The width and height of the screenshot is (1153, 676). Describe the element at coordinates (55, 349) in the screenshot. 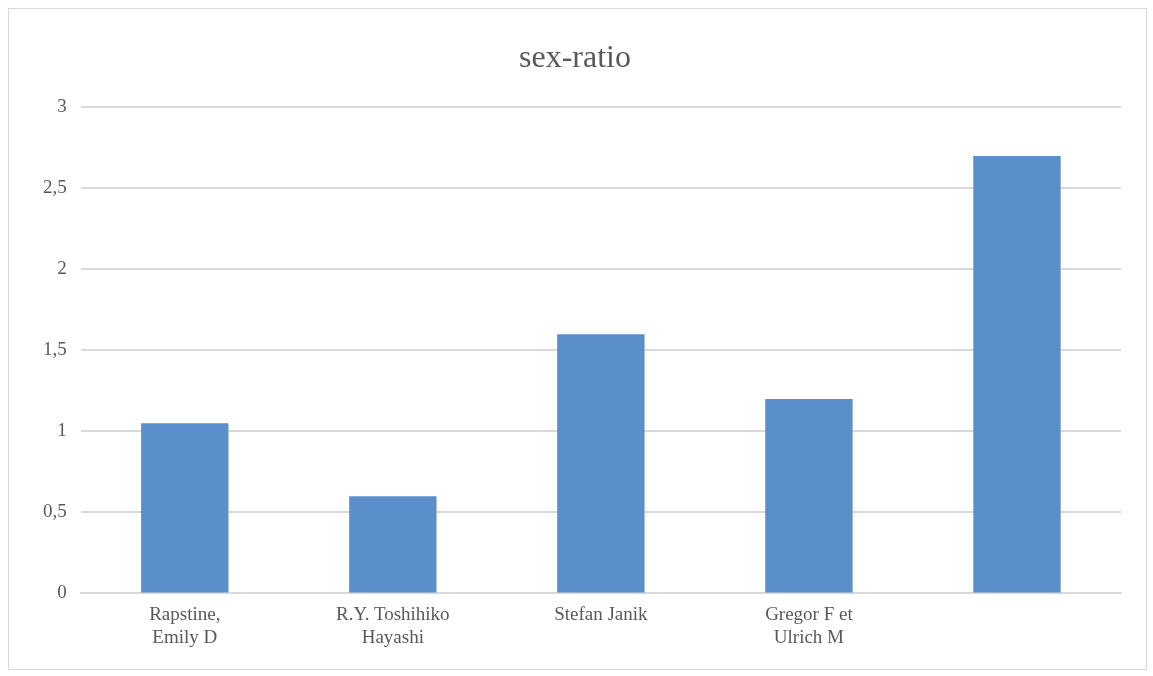

I see `y-tick-label: 1,5` at that location.